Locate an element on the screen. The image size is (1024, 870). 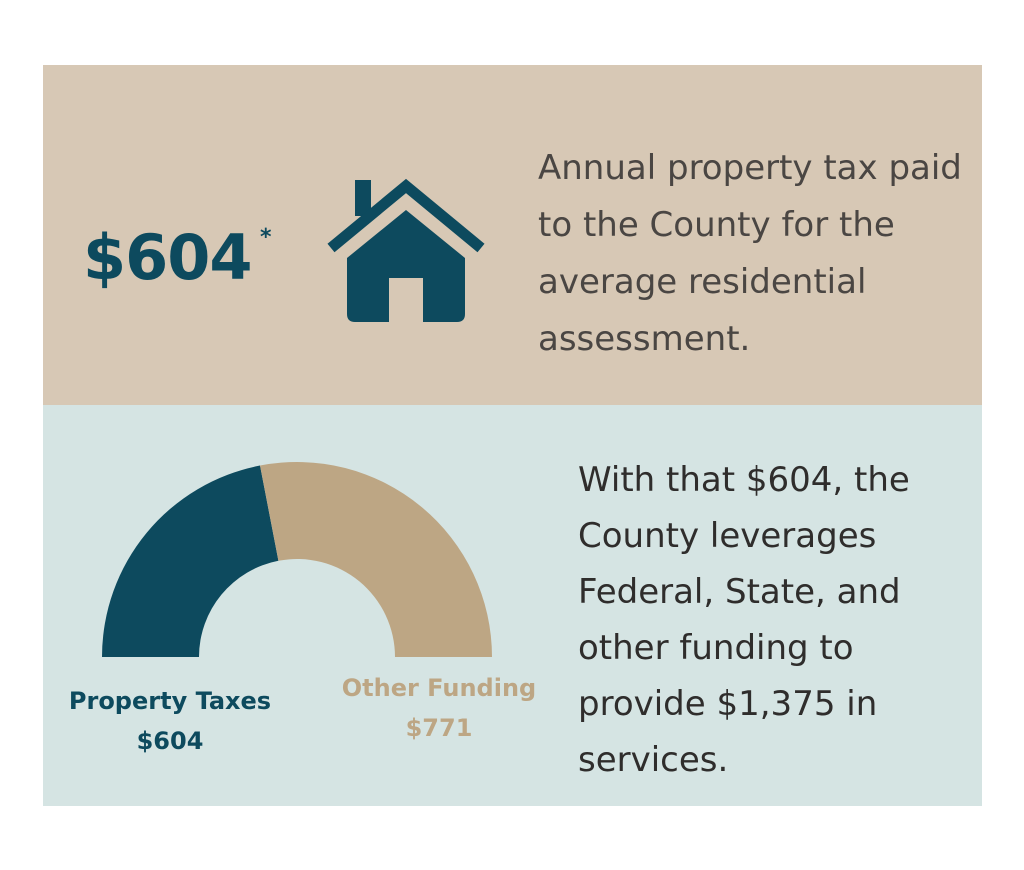
footnote-asterisk: * is located at coordinates (266, 237).